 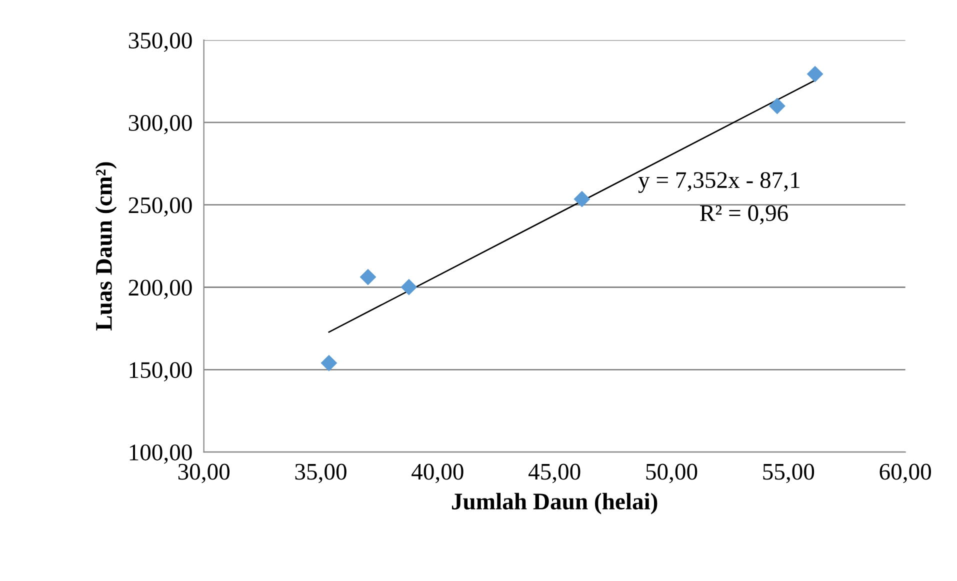 What do you see at coordinates (160, 124) in the screenshot?
I see `y-tick-label: 300,00` at bounding box center [160, 124].